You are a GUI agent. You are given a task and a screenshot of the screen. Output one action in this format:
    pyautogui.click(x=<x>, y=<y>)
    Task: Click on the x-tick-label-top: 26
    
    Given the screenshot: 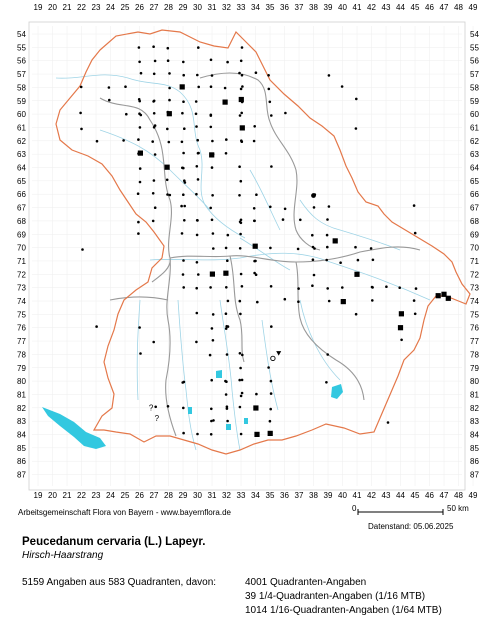 What is the action you would take?
    pyautogui.click(x=139, y=7)
    